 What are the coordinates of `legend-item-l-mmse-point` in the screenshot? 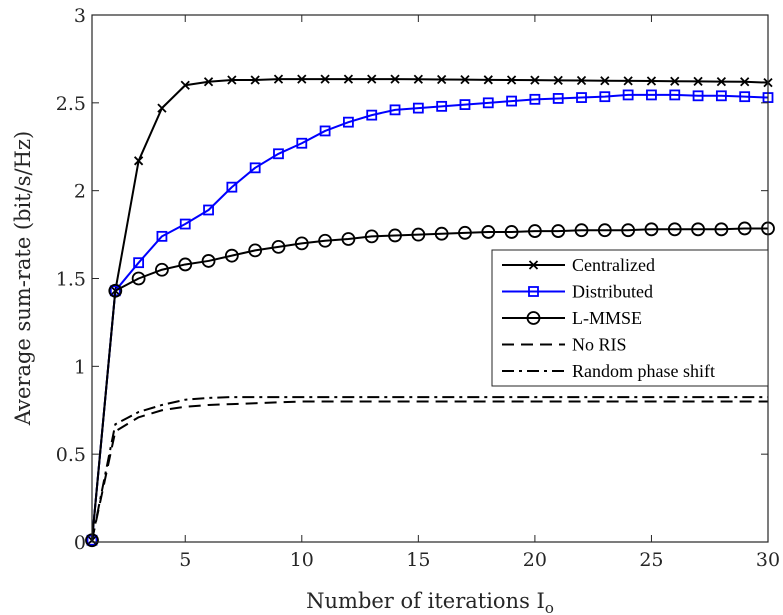 It's located at (533, 318).